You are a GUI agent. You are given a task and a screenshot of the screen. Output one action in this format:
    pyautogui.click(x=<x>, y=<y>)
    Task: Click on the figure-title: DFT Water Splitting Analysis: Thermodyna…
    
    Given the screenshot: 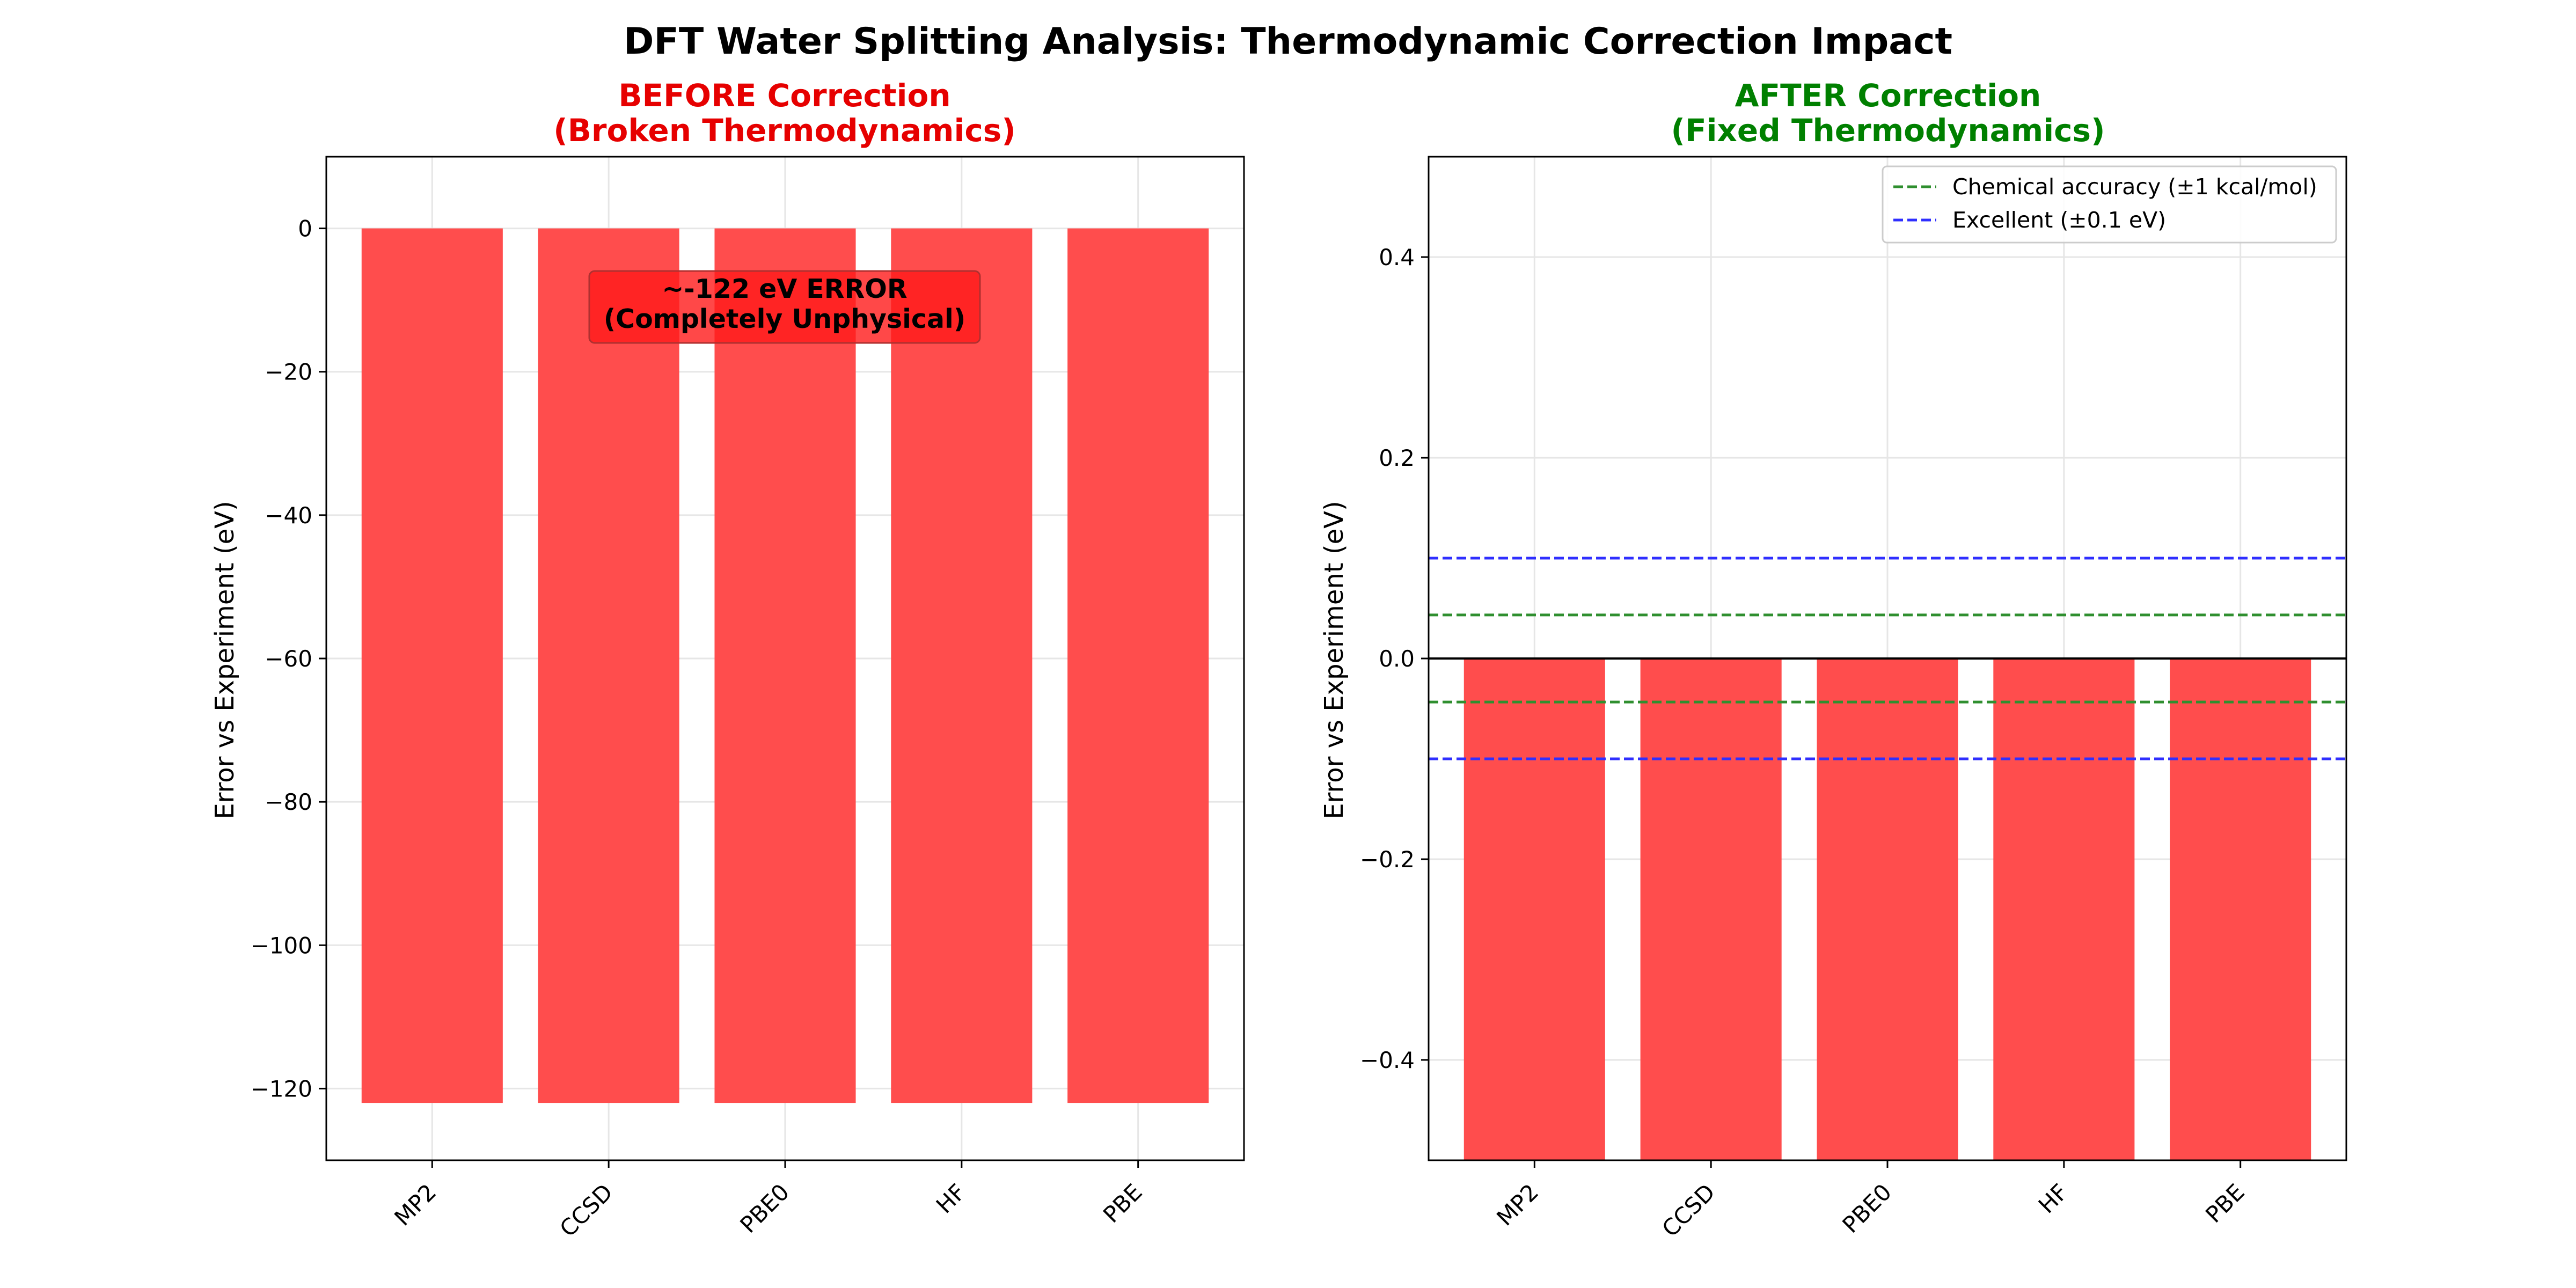 What is the action you would take?
    pyautogui.click(x=1288, y=41)
    